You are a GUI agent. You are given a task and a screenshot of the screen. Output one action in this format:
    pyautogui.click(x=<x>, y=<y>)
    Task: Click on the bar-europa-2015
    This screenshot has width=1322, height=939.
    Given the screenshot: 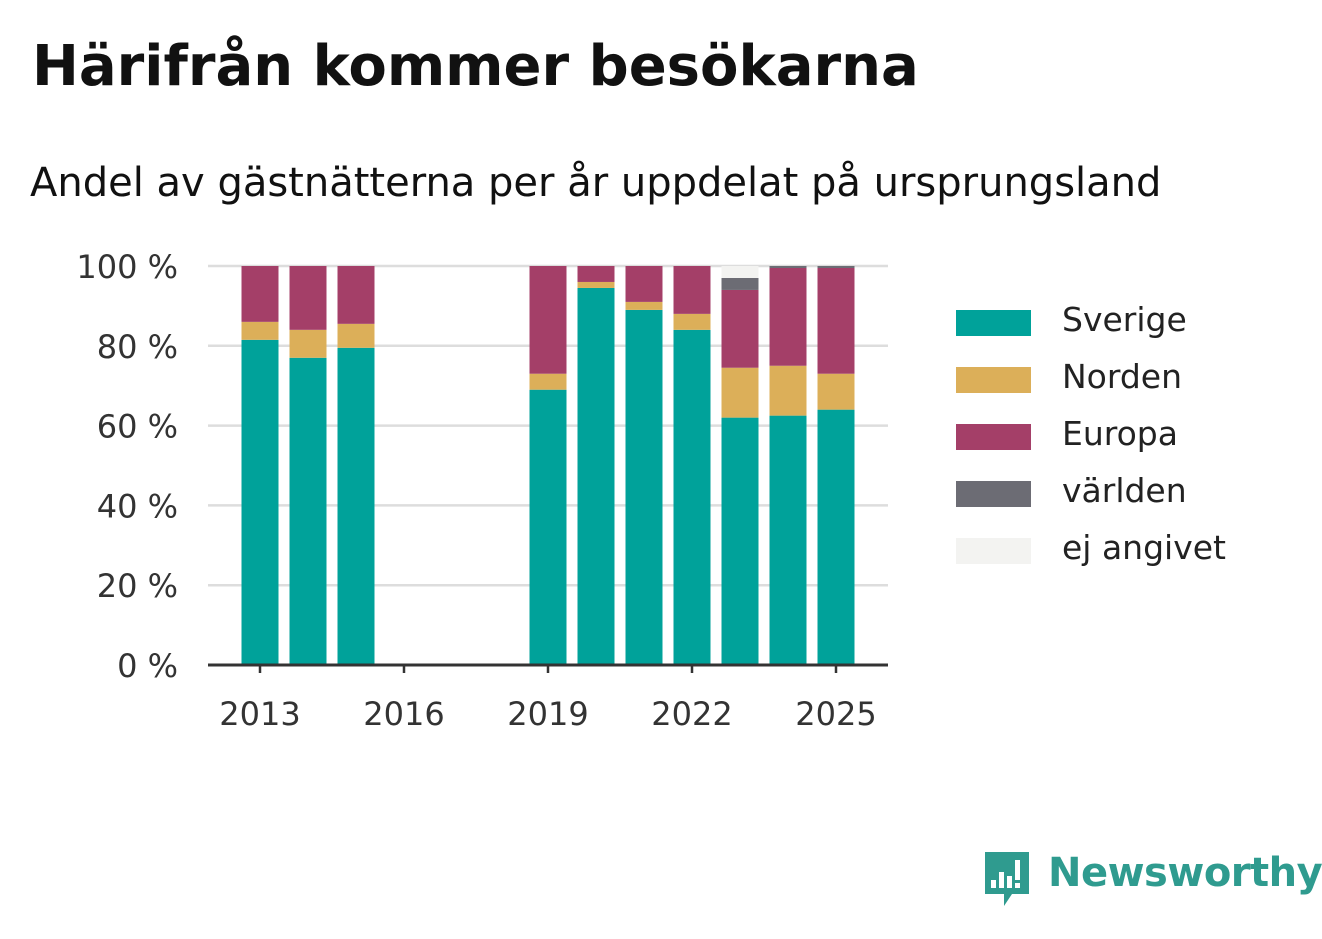 What is the action you would take?
    pyautogui.click(x=356, y=295)
    